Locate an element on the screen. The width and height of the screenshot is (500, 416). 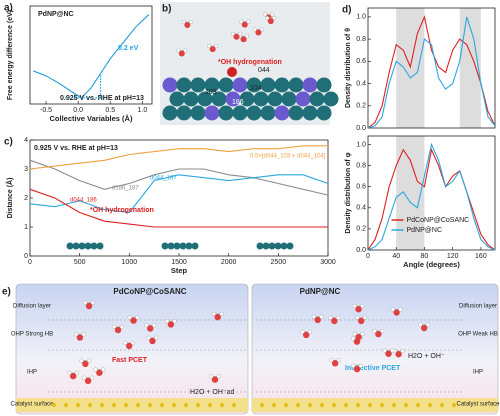
x-tick-label: 0 is located at coordinates (368, 256).